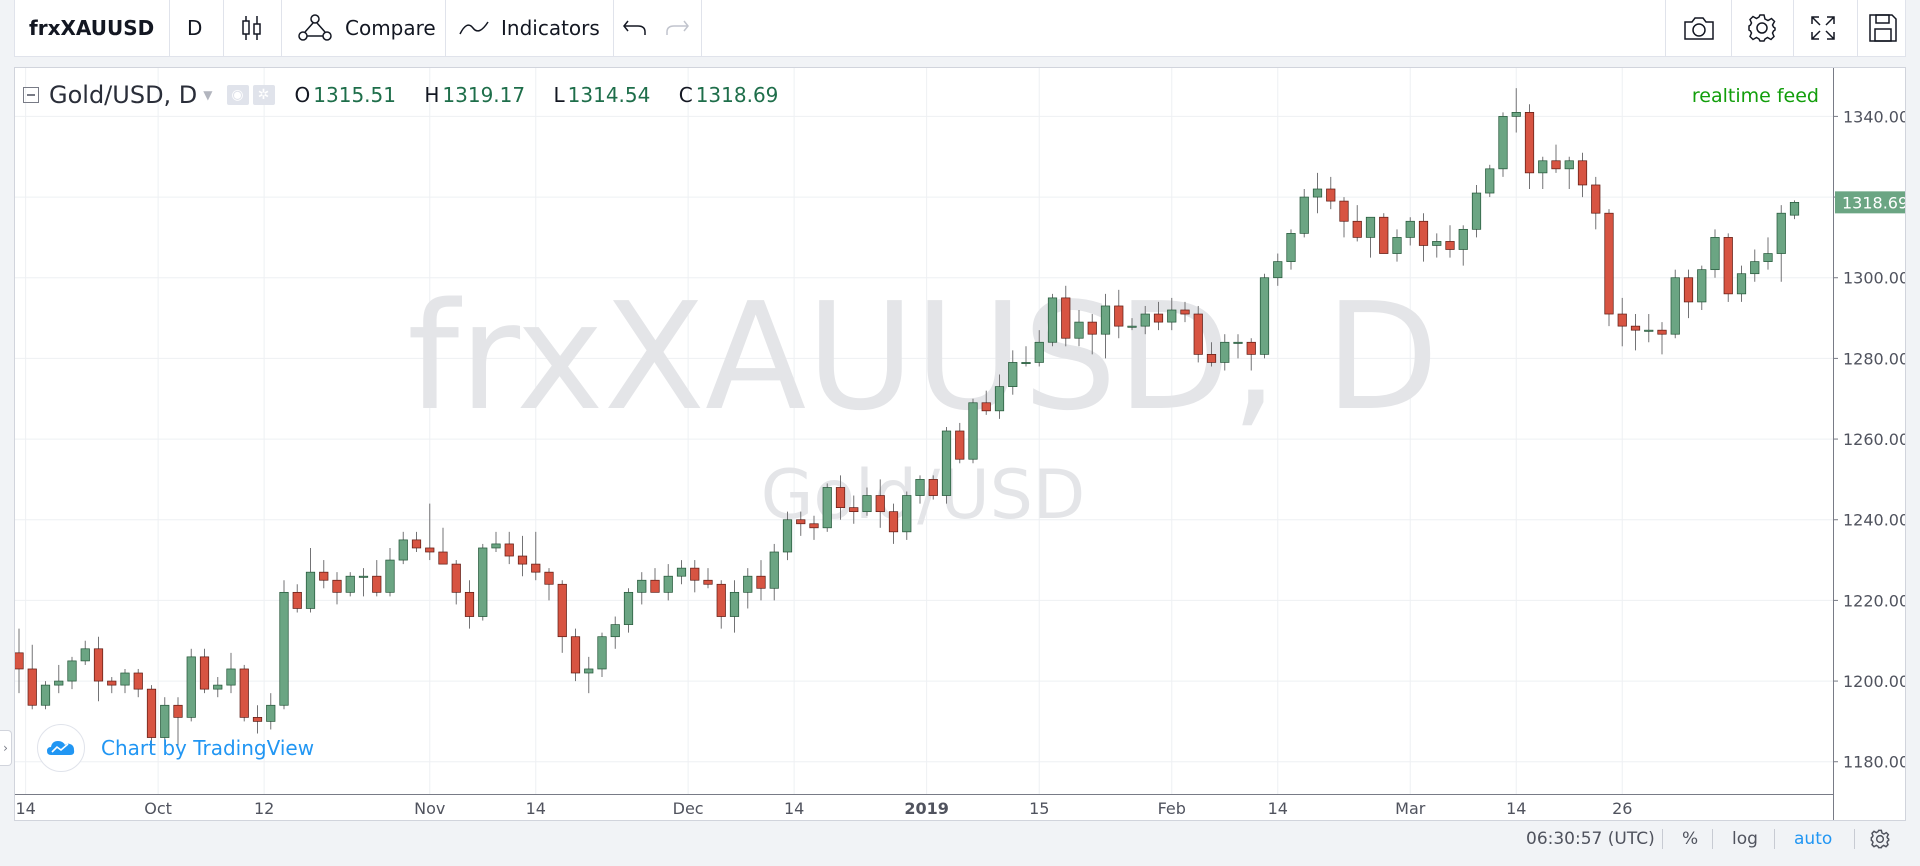  I want to click on high-key: H, so click(432, 95).